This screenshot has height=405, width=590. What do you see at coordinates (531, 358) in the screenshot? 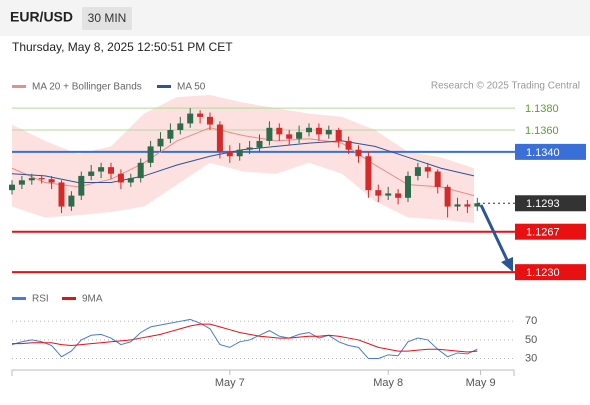
I see `y-tick-label: 30` at bounding box center [531, 358].